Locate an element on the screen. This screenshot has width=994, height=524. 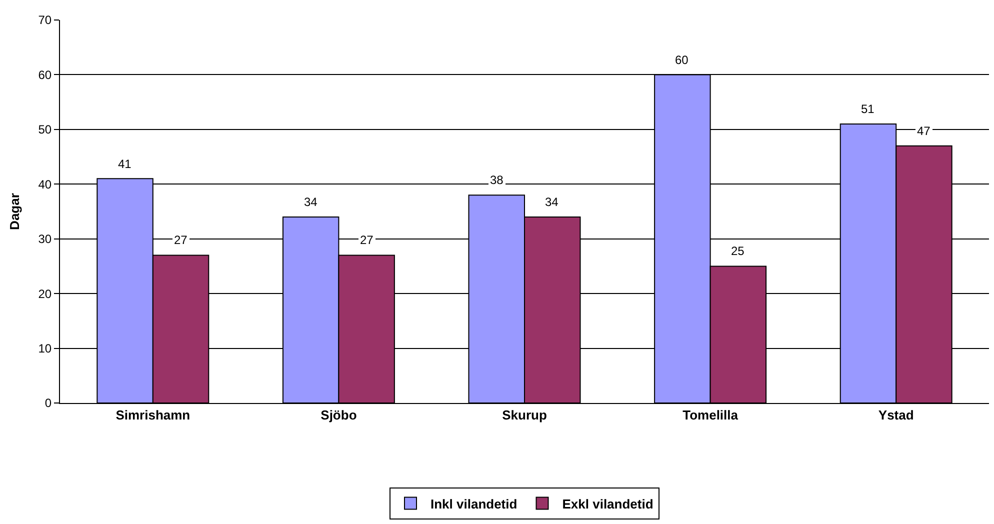
y-tick-label: 40 is located at coordinates (45, 184).